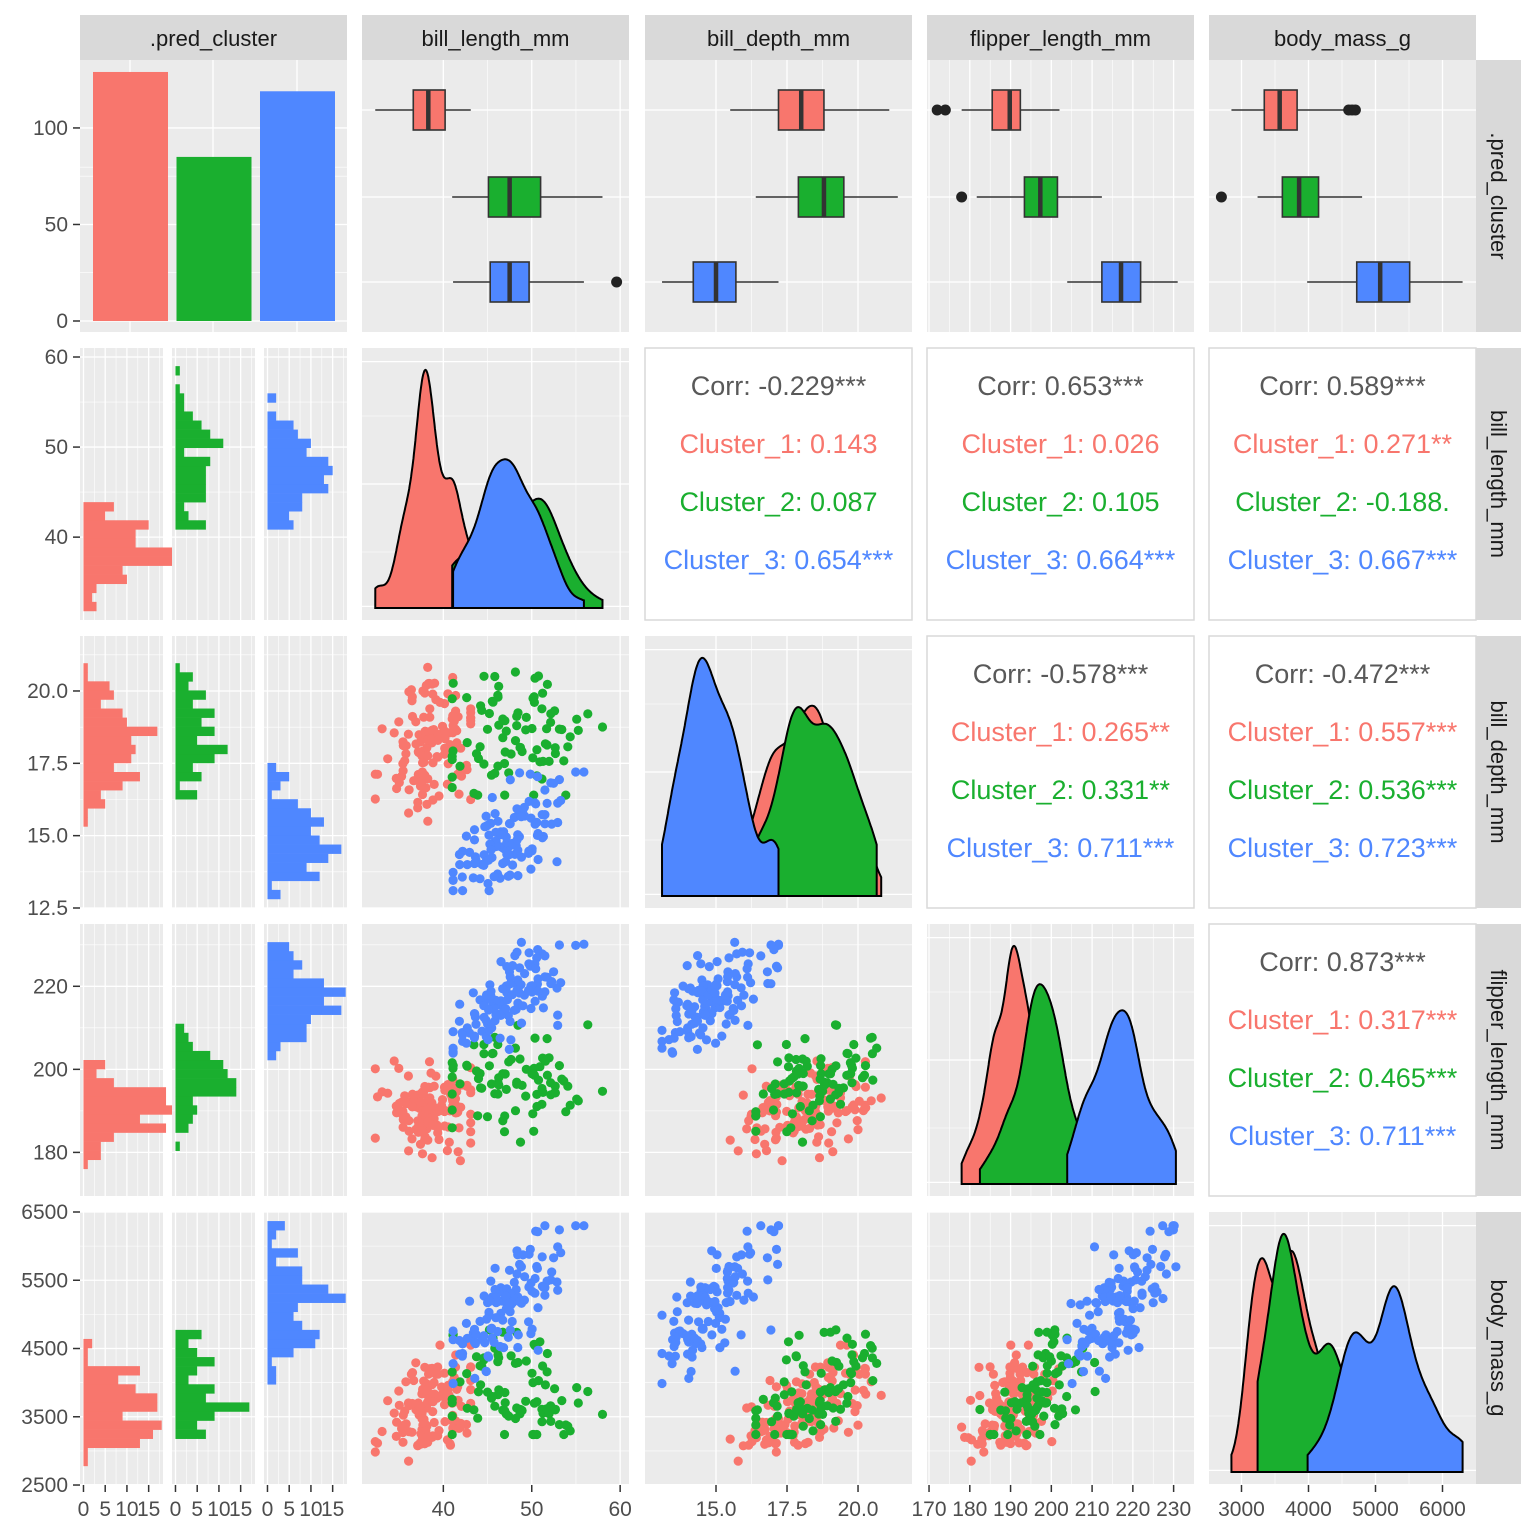 The width and height of the screenshot is (1536, 1536). I want to click on x-tick-label: 10, so click(126, 1509).